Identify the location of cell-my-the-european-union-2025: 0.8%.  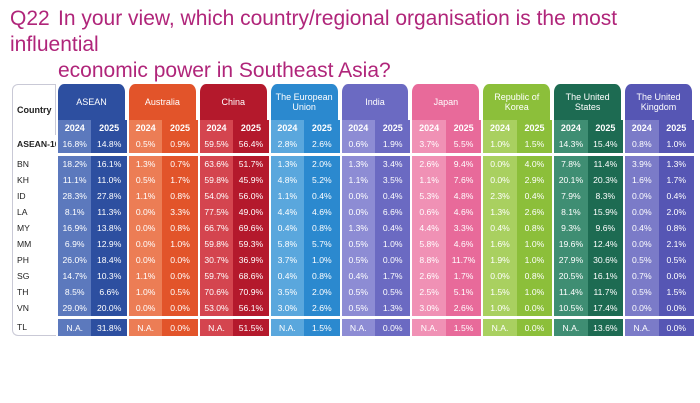
(322, 228).